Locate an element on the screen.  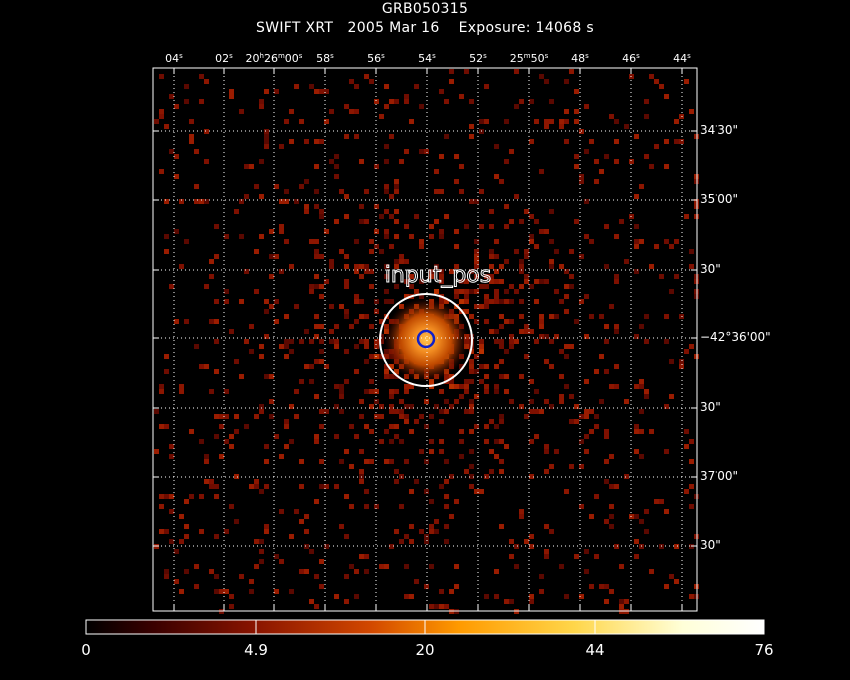
ra-tick-label: 25m50s is located at coordinates (529, 58).